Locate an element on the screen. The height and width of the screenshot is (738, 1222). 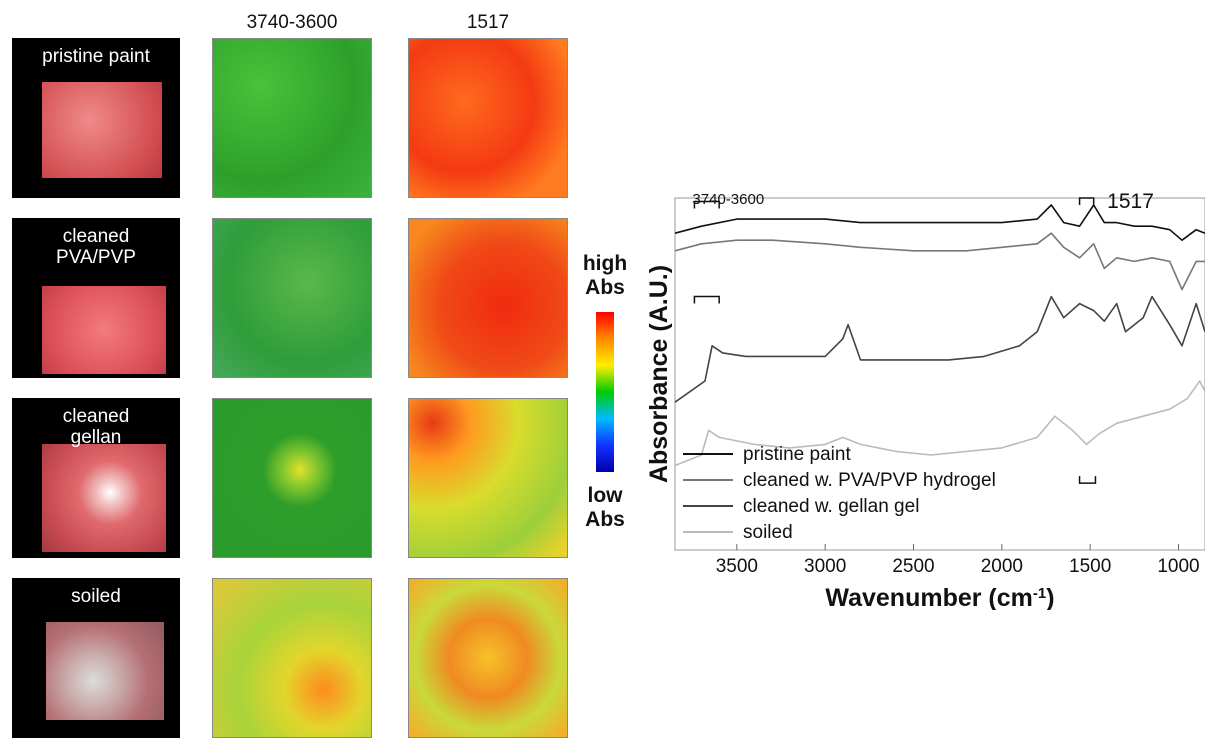
sample-photo: pristine paint is located at coordinates (96, 118).